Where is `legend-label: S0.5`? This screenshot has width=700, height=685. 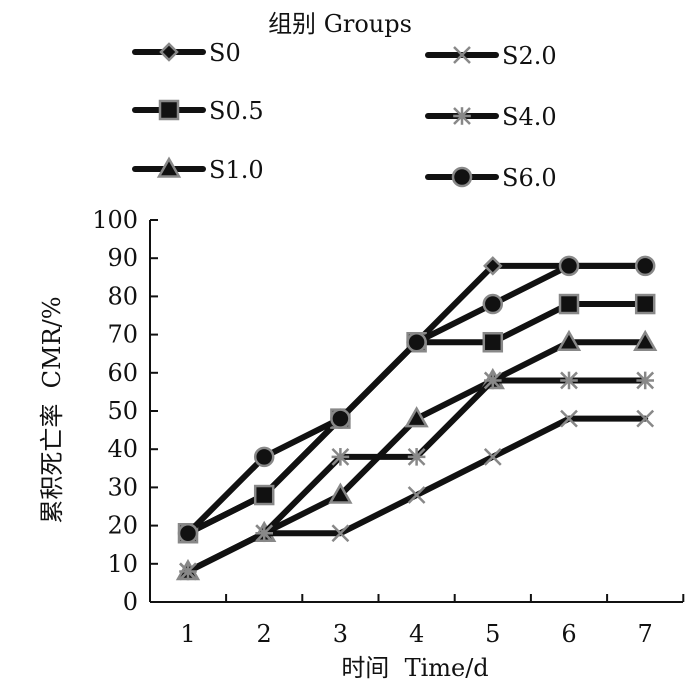 legend-label: S0.5 is located at coordinates (236, 111).